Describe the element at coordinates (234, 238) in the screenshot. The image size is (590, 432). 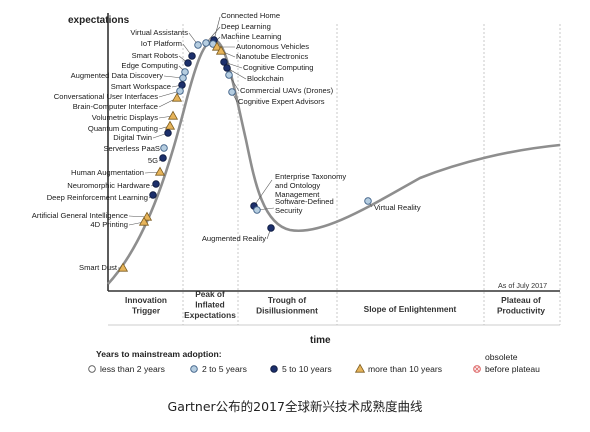
I see `label-augmented-reality: Augmented Reality` at that location.